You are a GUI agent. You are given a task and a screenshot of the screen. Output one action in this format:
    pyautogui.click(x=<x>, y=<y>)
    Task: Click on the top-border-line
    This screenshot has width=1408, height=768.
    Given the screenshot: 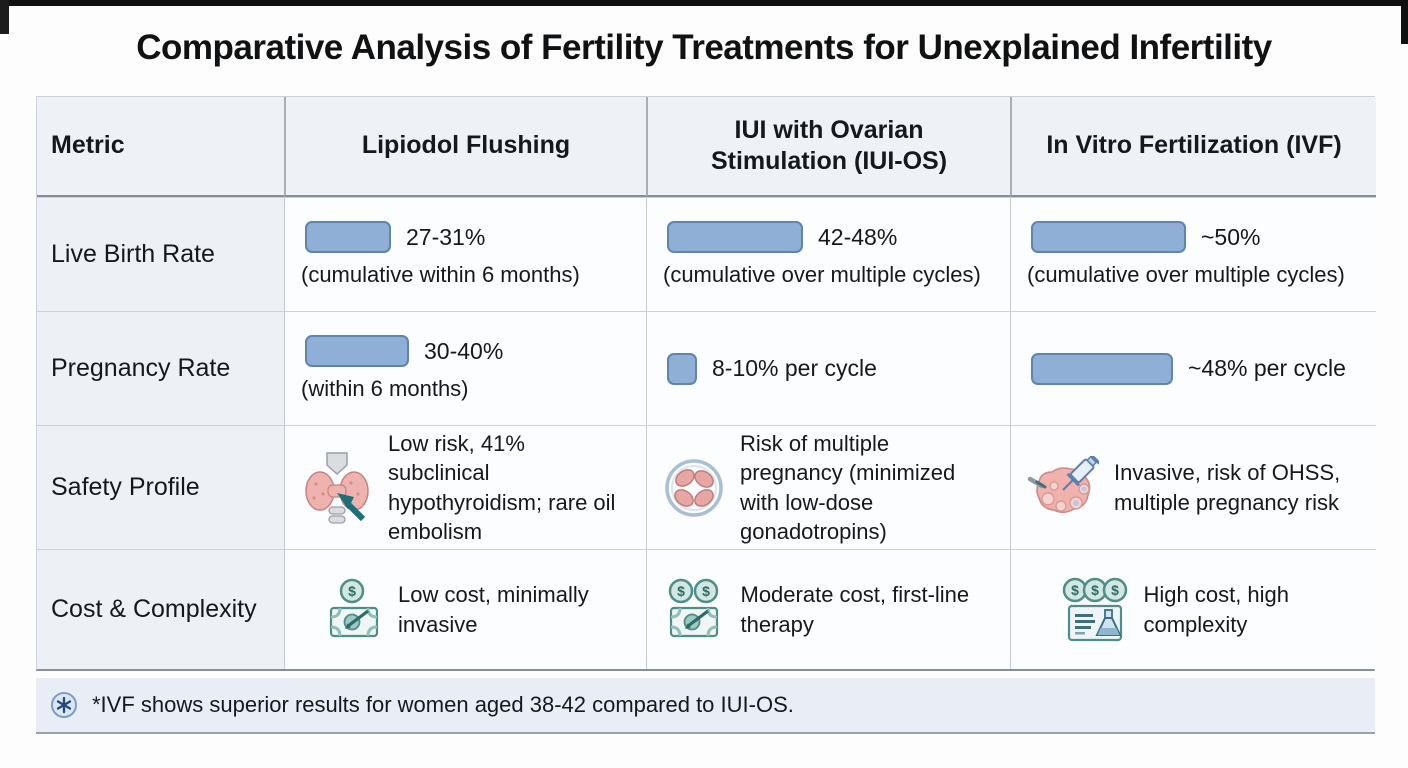 What is the action you would take?
    pyautogui.click(x=704, y=3)
    